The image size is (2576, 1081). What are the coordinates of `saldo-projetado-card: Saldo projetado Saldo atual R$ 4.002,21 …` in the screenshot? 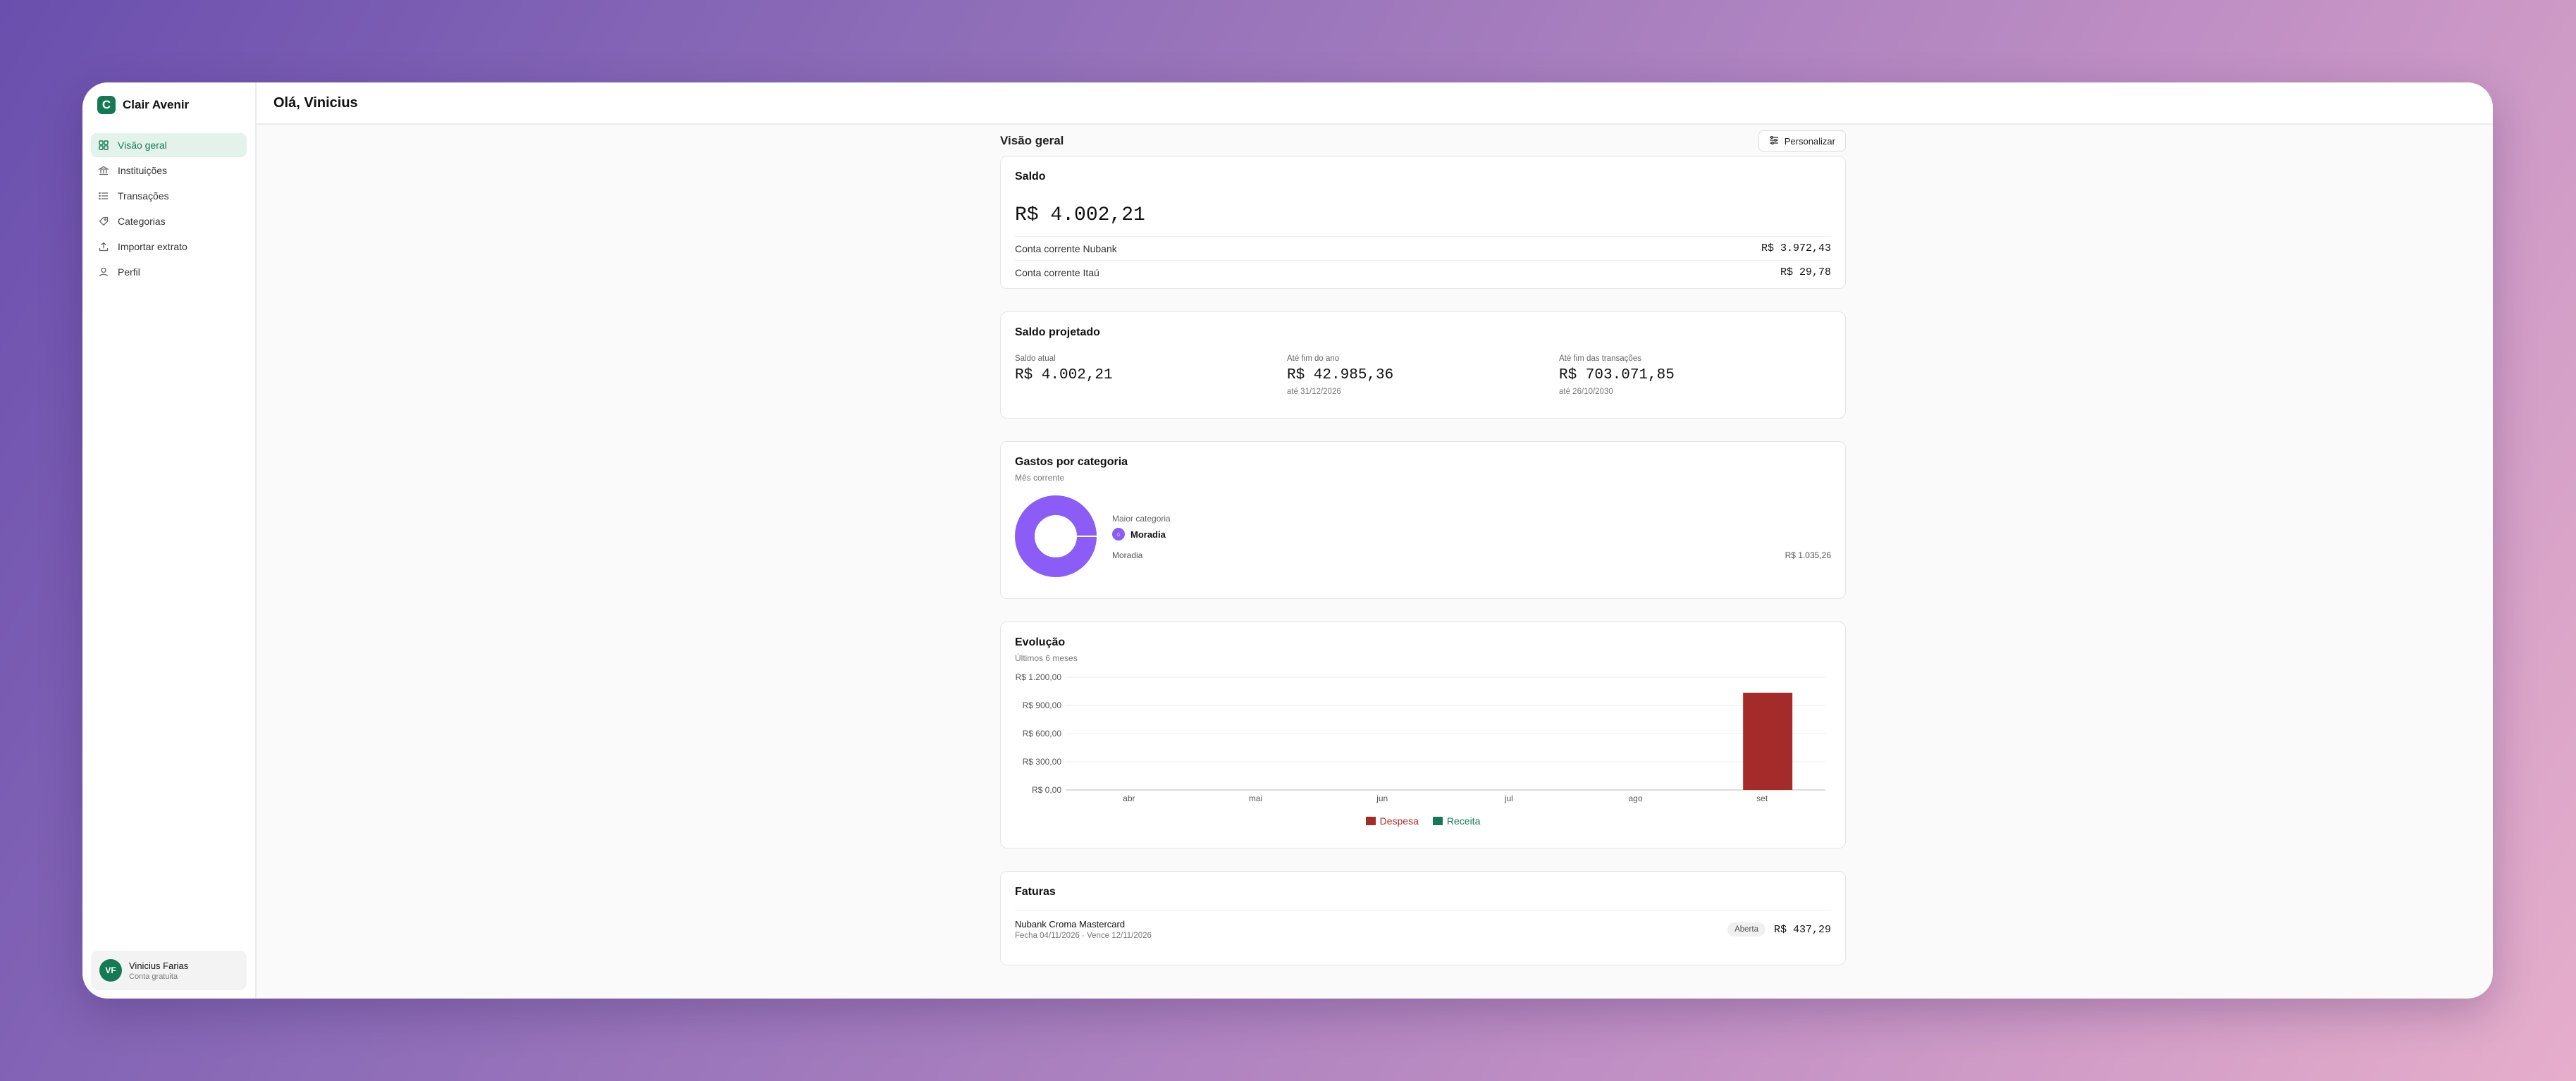 It's located at (1423, 365).